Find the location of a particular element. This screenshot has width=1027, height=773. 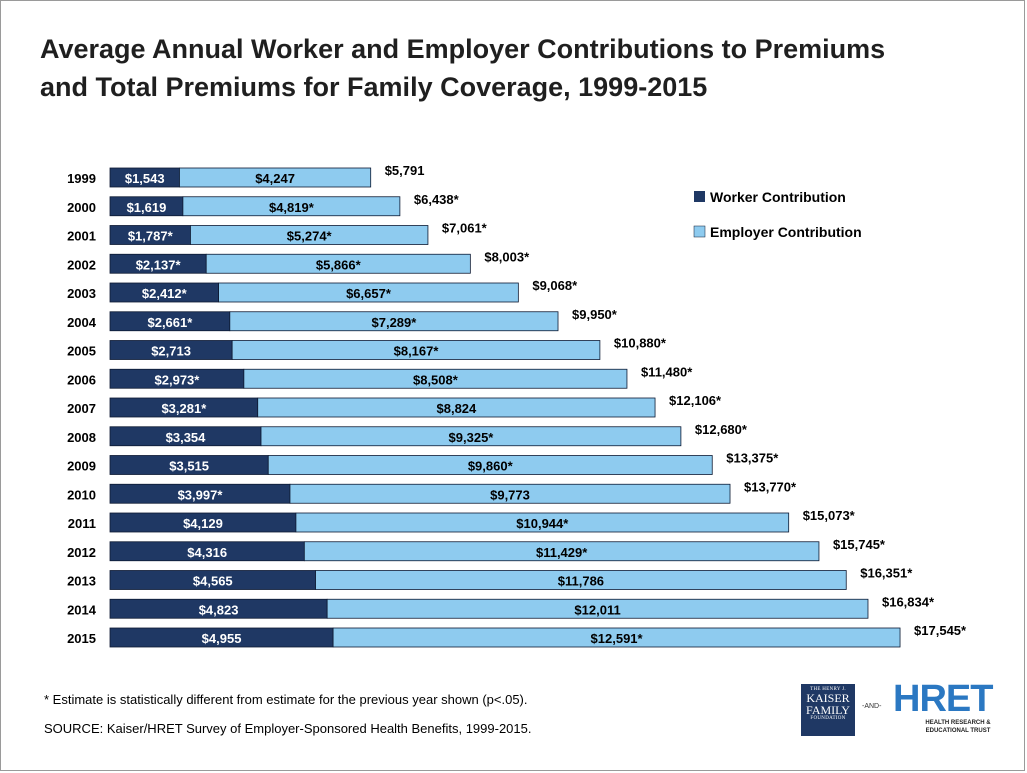

y-tick-label: 2014 is located at coordinates (82, 609).